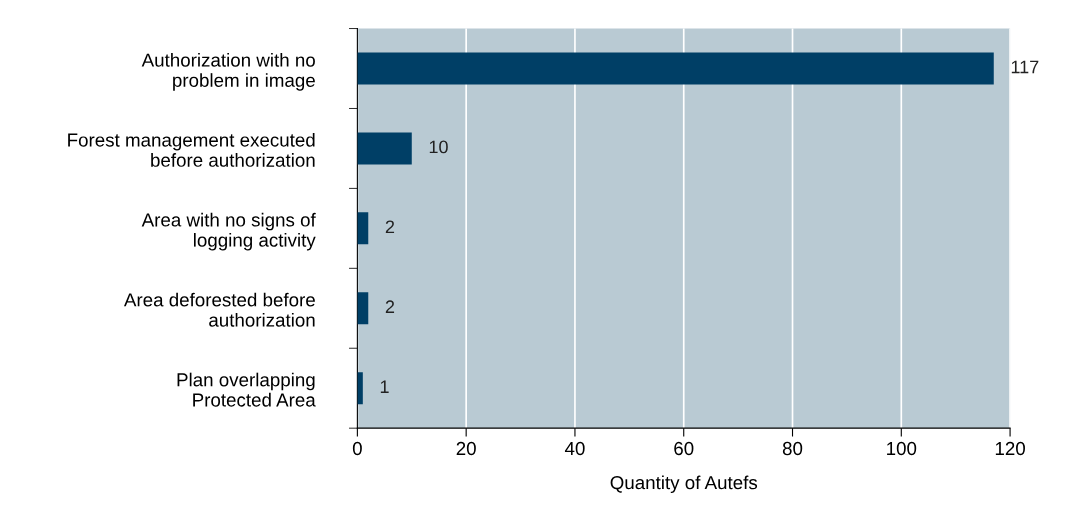  What do you see at coordinates (684, 448) in the screenshot?
I see `x-tick-label: 60` at bounding box center [684, 448].